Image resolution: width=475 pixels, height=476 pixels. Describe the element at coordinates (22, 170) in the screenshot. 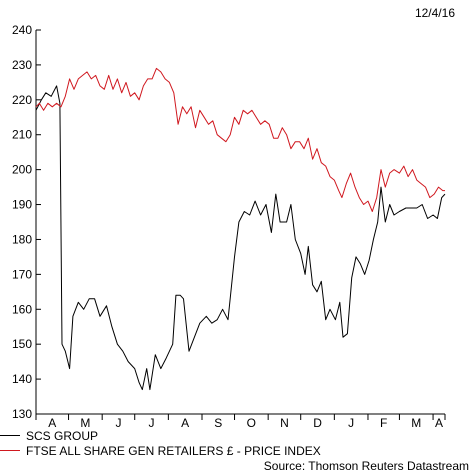

I see `y-tick-label: 200` at that location.